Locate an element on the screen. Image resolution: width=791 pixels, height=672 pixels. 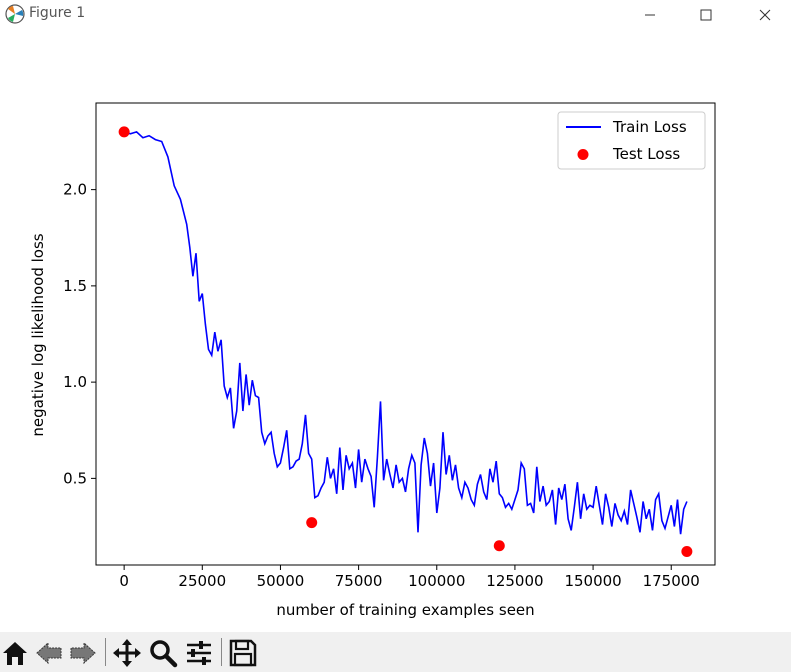
x-tick-label: 100000 is located at coordinates (436, 581).